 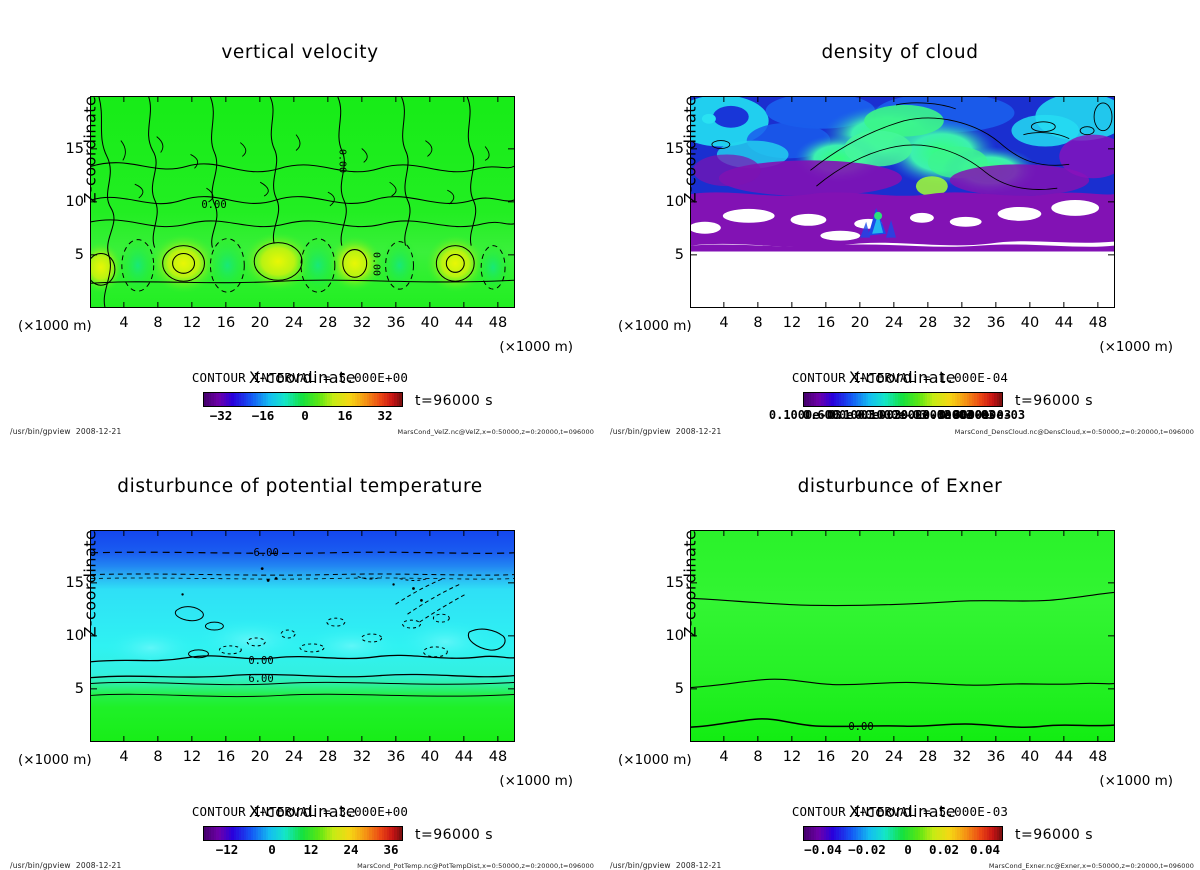 What do you see at coordinates (900, 377) in the screenshot?
I see `contour-interval-label: CONTOUR INTERVAL = 1.000E-04` at bounding box center [900, 377].